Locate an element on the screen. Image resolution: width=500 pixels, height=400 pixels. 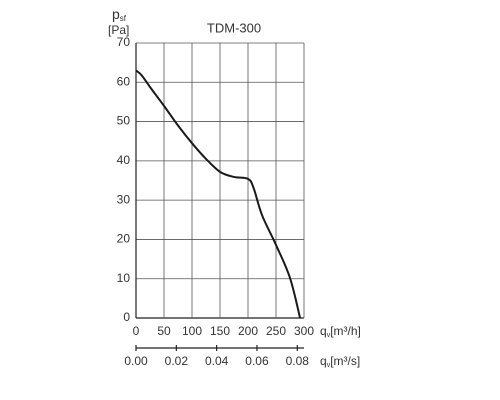
x-tick-label: 300 is located at coordinates (304, 331).